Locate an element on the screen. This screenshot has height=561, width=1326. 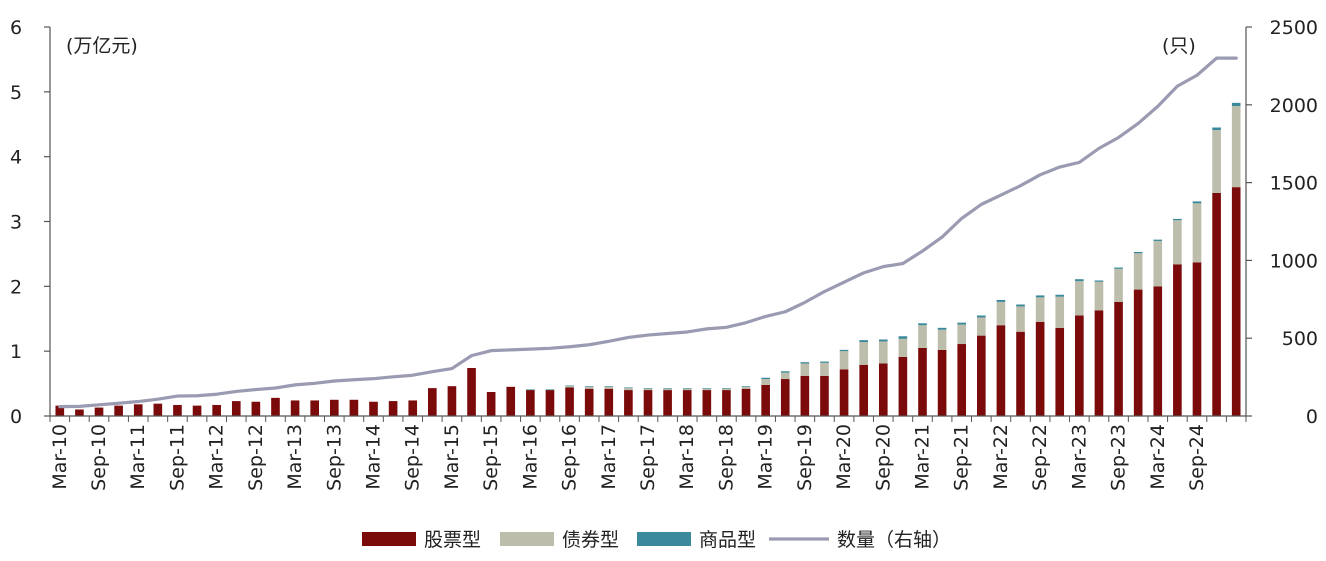
legend-label-0: 股票型 is located at coordinates (452, 540).